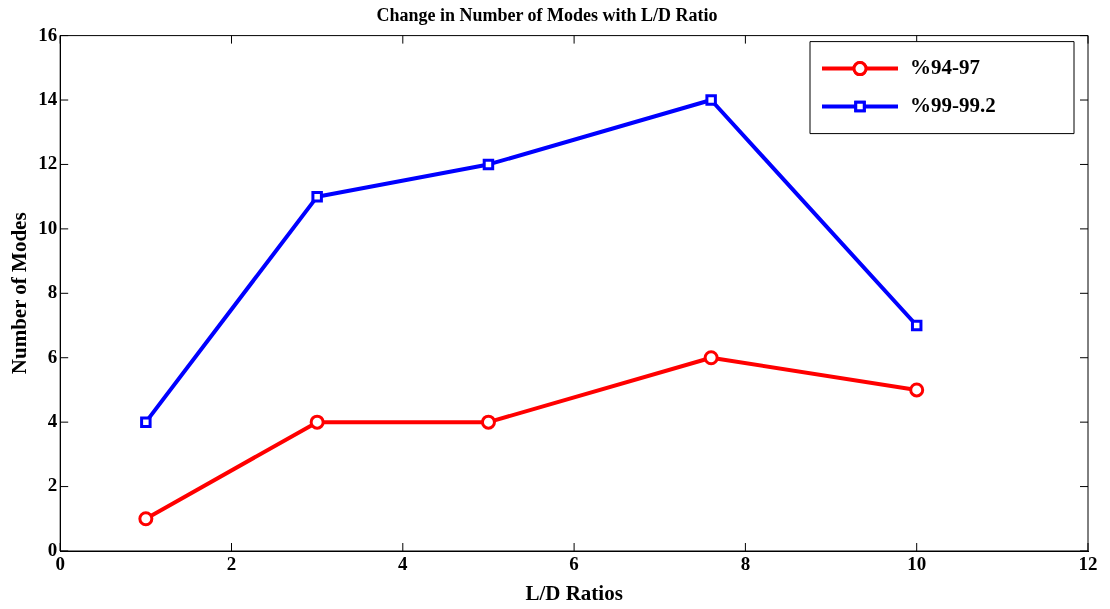  Describe the element at coordinates (231, 564) in the screenshot. I see `x-tick-label: 2` at that location.